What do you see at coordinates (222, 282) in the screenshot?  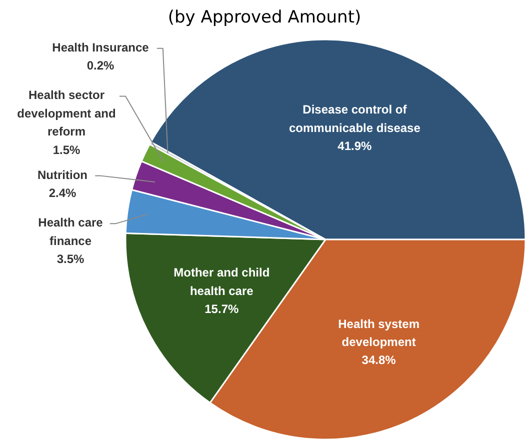 I see `slice-label: Mother and child health care` at bounding box center [222, 282].